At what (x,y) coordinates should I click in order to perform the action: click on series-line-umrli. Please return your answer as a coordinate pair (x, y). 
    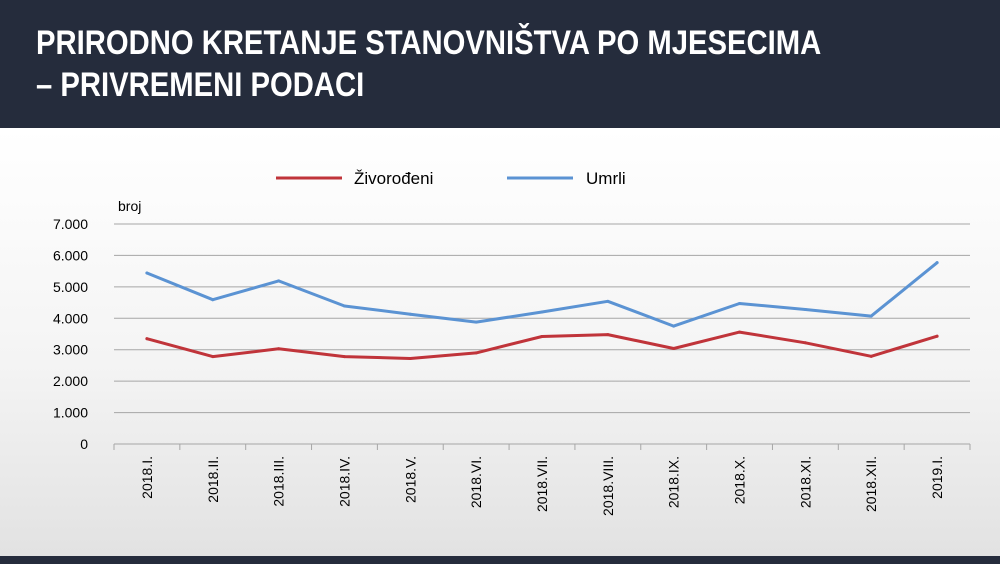
    Looking at the image, I should click on (542, 294).